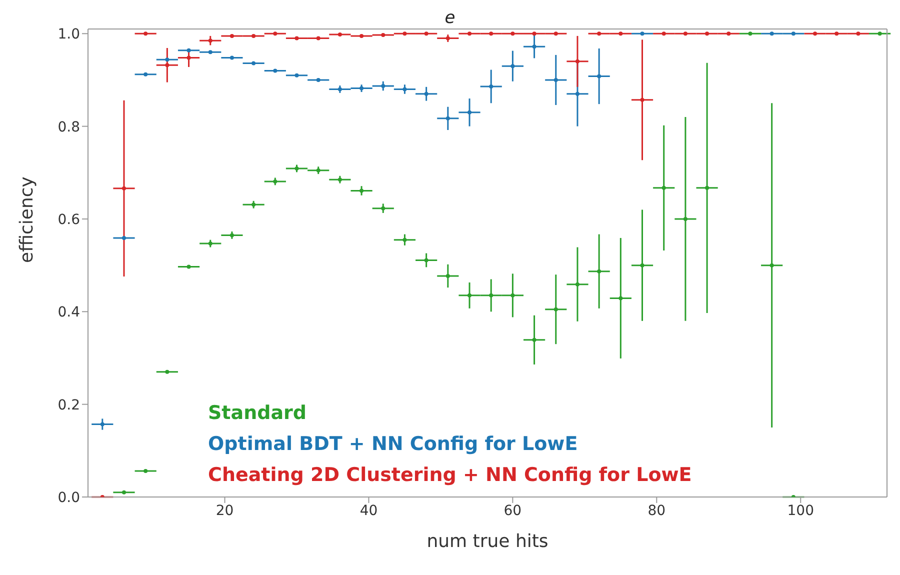 This screenshot has width=900, height=575. Describe the element at coordinates (393, 444) in the screenshot. I see `text: Optimal BDT + NN Config for LowE` at that location.